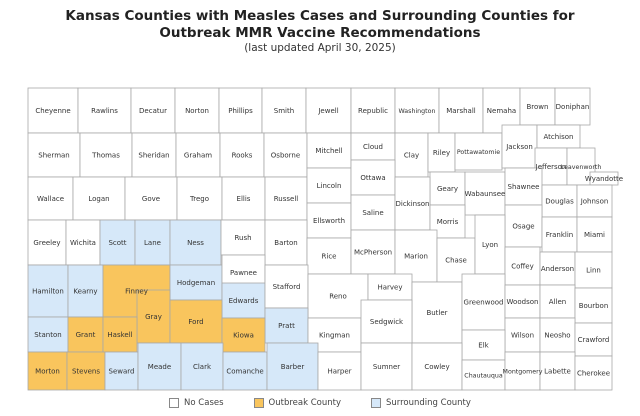 The height and width of the screenshot is (416, 640). Describe the element at coordinates (522, 301) in the screenshot. I see `county-woodson` at that location.